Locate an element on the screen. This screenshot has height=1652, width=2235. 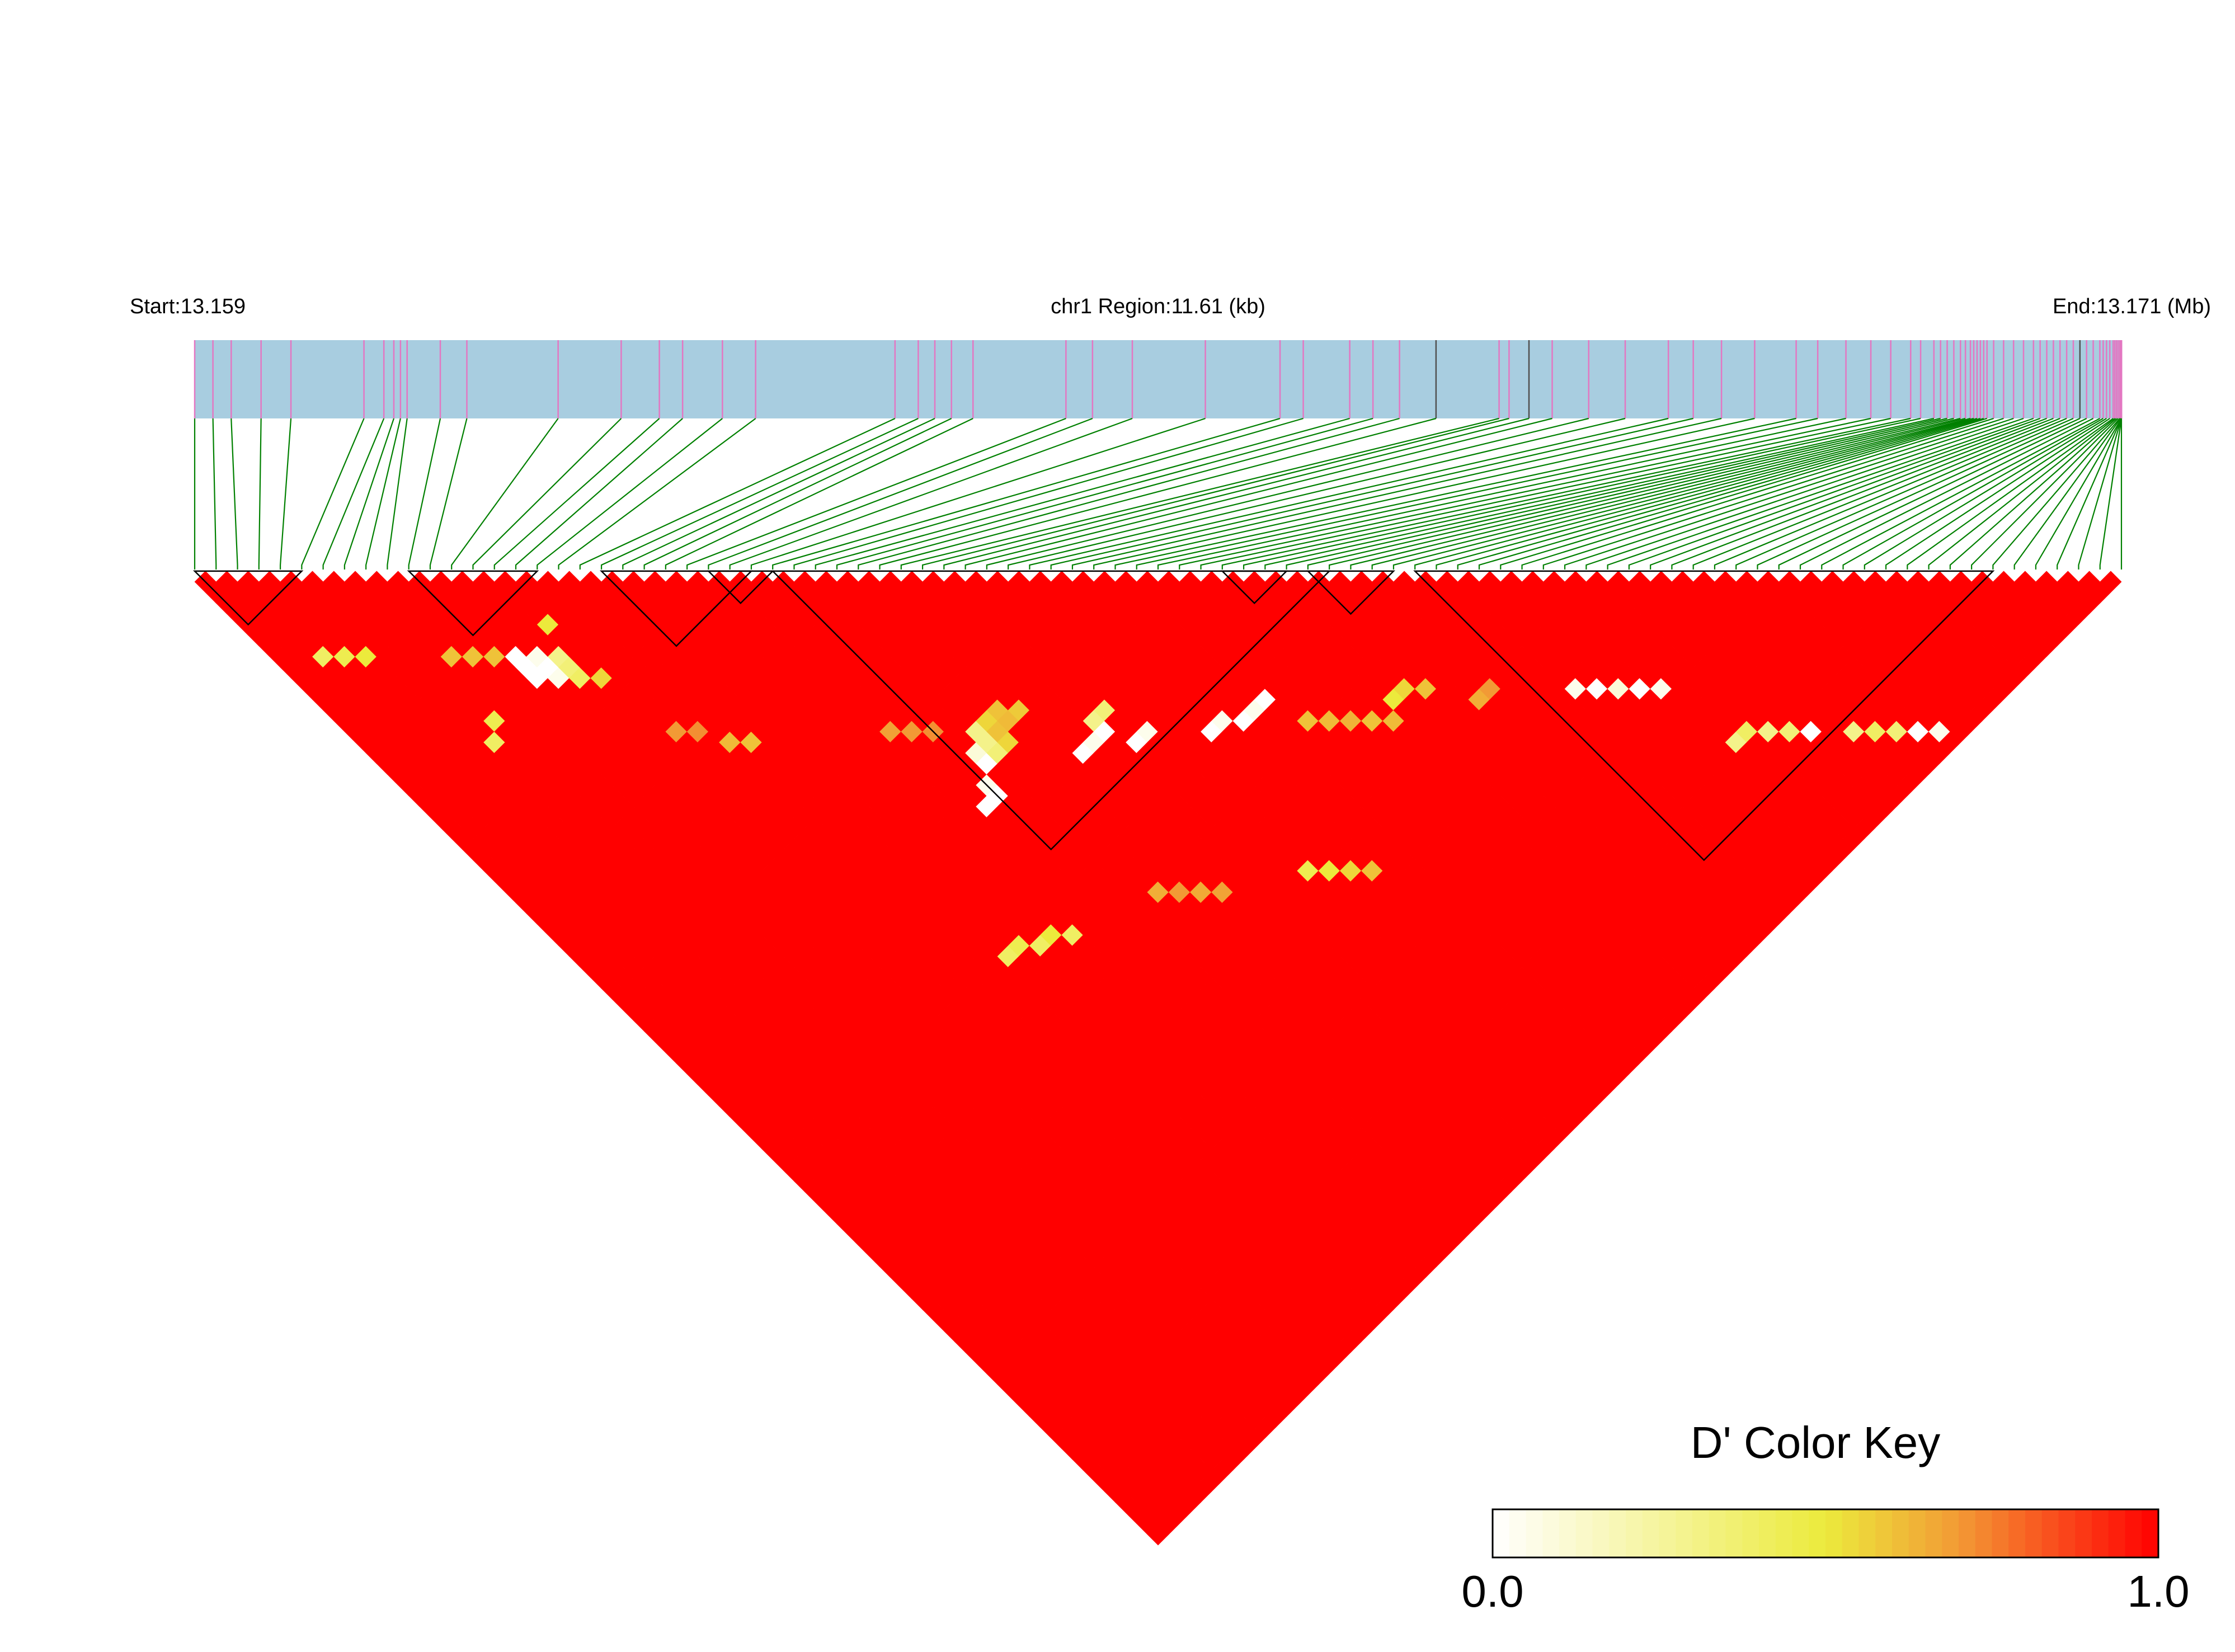
color-key-title: D' Color Key is located at coordinates (1816, 1443).